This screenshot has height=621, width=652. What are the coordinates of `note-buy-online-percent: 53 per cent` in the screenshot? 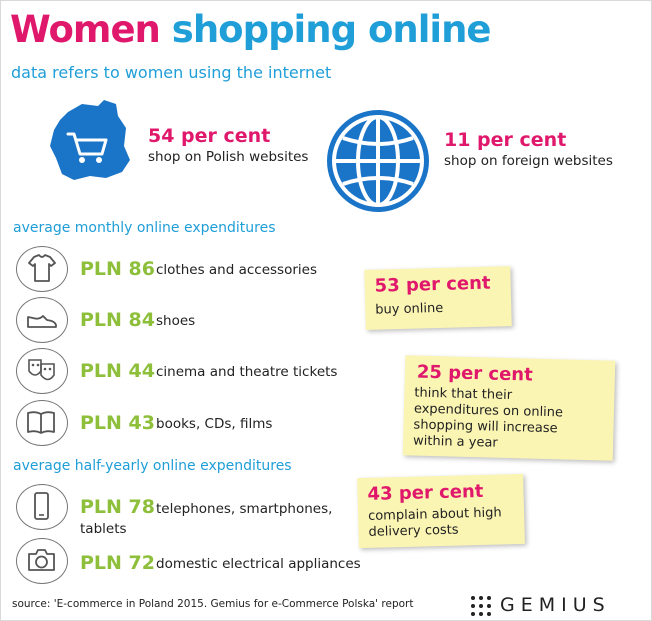 It's located at (432, 284).